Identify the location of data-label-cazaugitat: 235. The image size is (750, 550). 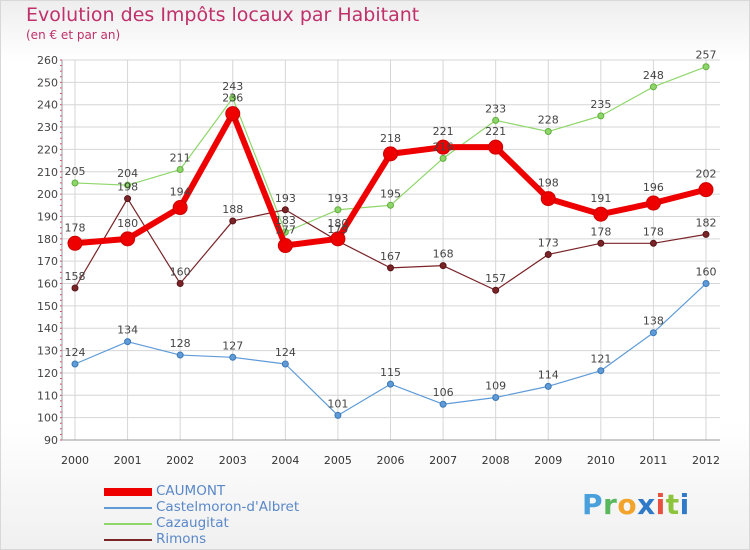
(600, 104).